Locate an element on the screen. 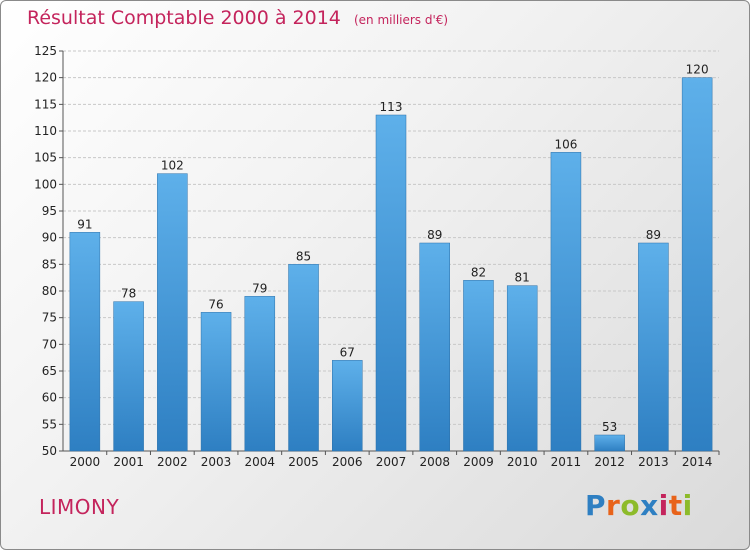  y-tick-label: 70 is located at coordinates (49, 344).